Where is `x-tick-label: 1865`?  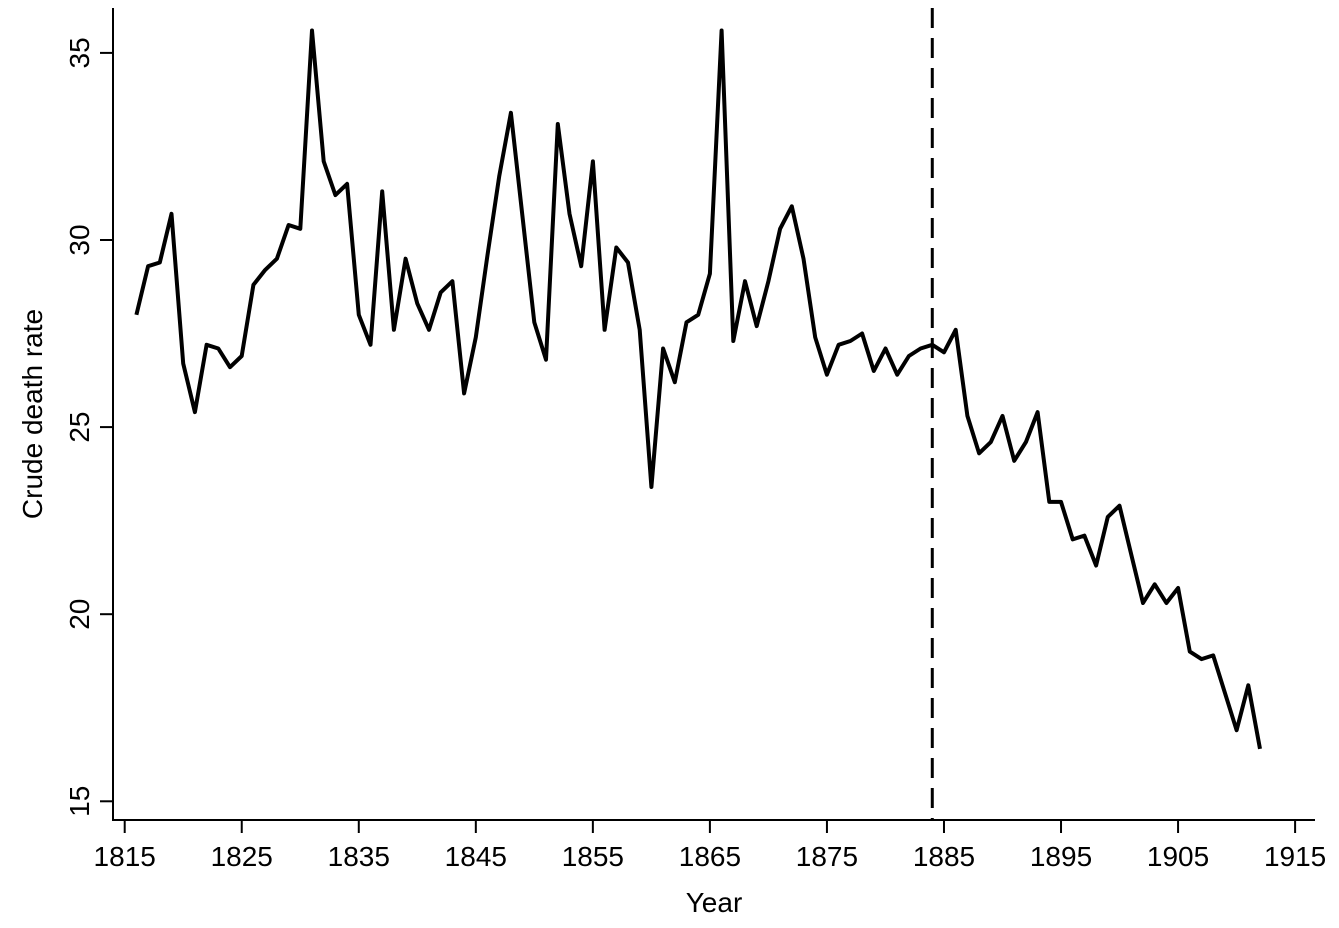
x-tick-label: 1865 is located at coordinates (710, 856).